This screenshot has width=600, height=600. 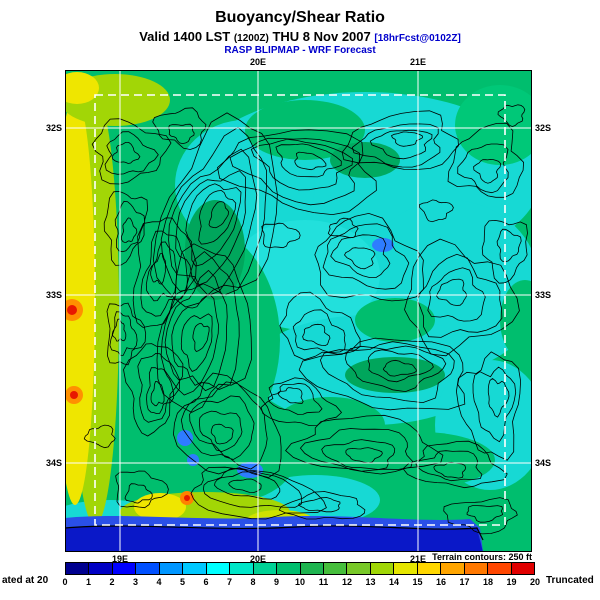 I want to click on page-title: Buoyancy/Shear Ratio, so click(x=300, y=17).